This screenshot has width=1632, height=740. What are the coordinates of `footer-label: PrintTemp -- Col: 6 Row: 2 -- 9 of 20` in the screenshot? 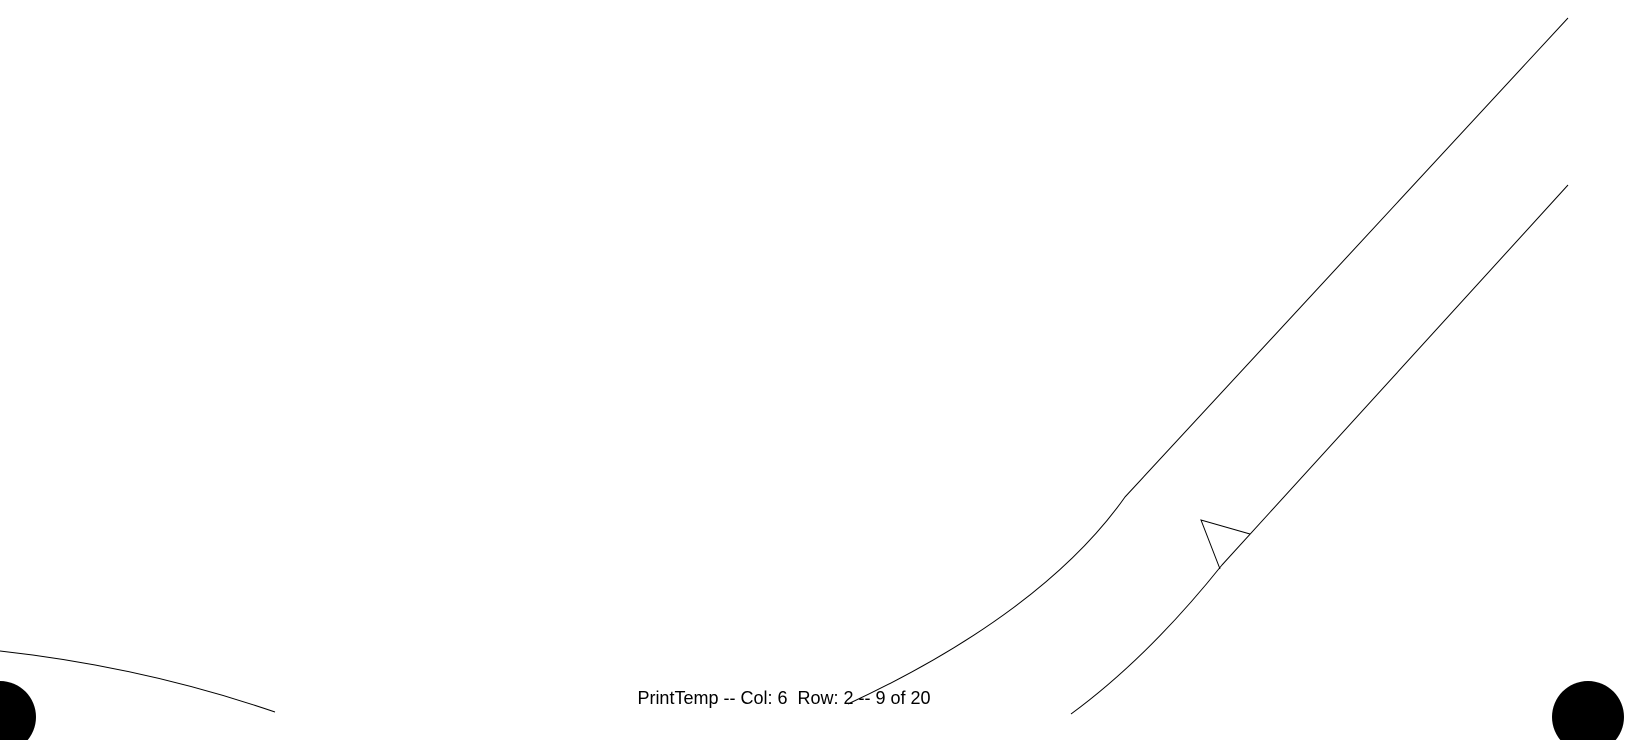 It's located at (784, 698).